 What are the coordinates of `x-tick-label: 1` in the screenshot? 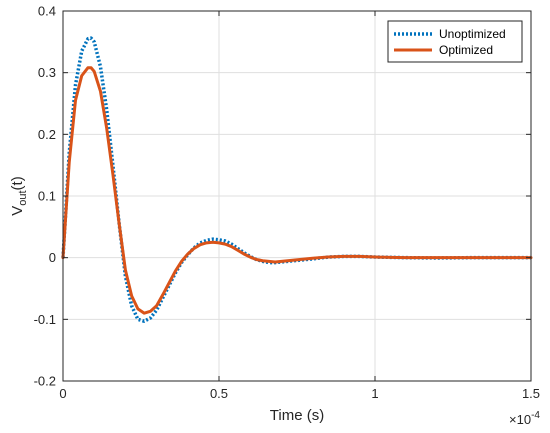 It's located at (374, 393).